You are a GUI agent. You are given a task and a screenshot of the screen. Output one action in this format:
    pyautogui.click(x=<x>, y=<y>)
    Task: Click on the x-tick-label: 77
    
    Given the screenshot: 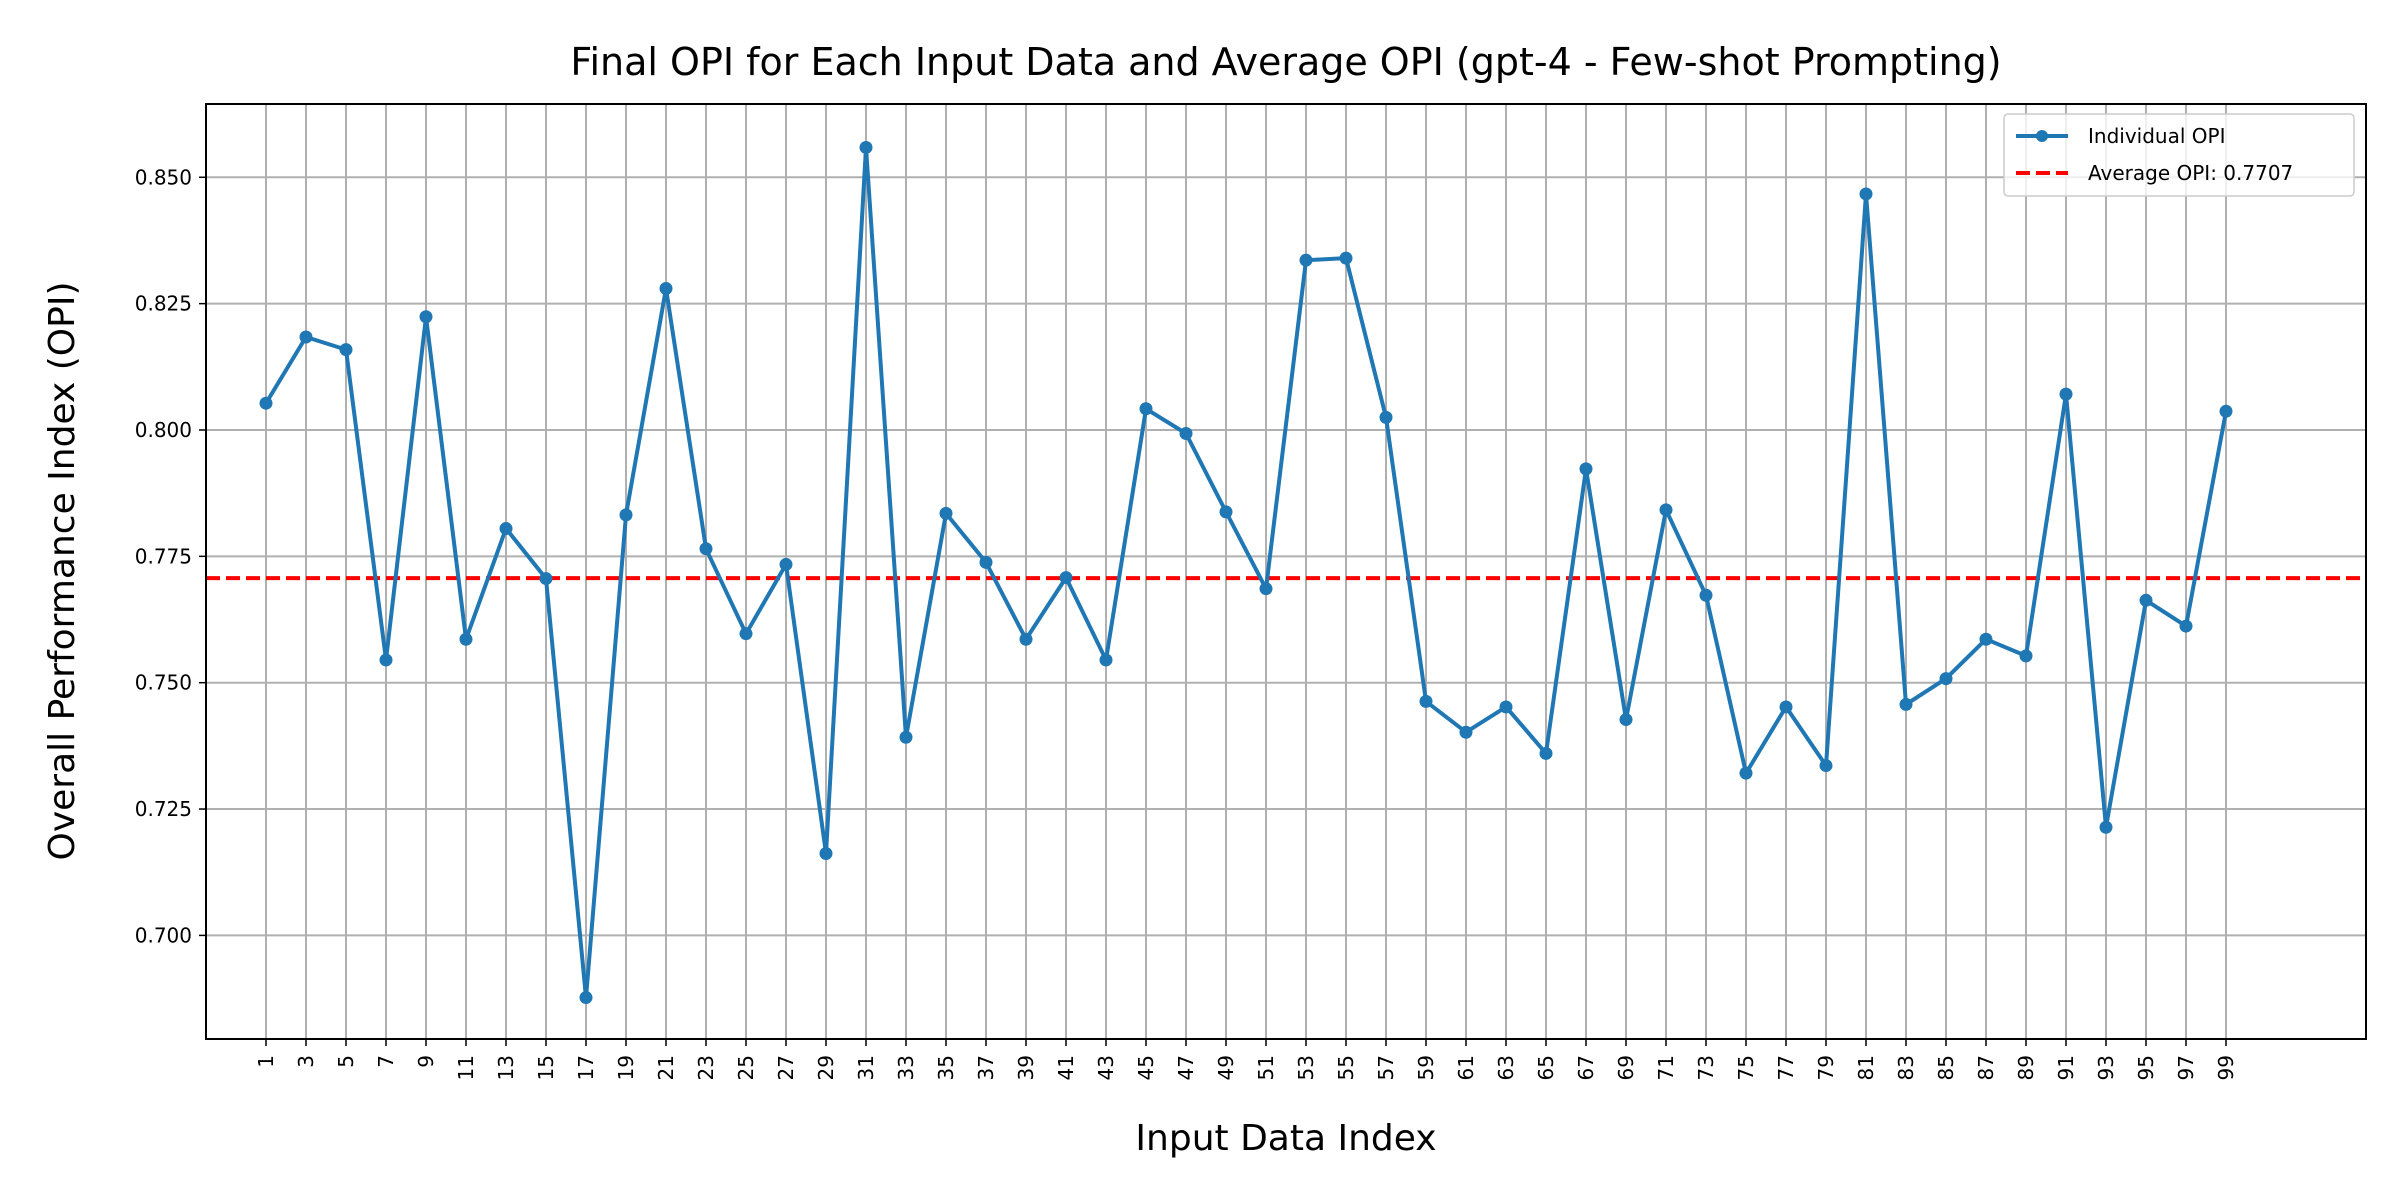 What is the action you would take?
    pyautogui.click(x=1786, y=1067)
    